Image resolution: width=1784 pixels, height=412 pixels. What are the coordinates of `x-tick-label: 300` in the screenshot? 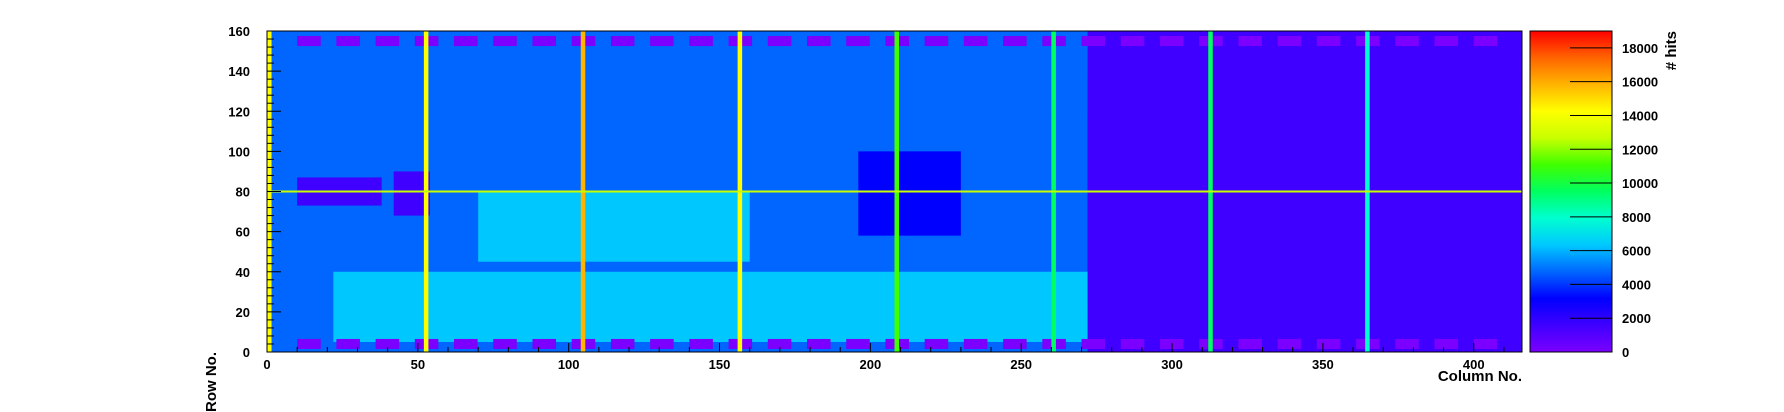 It's located at (1172, 364).